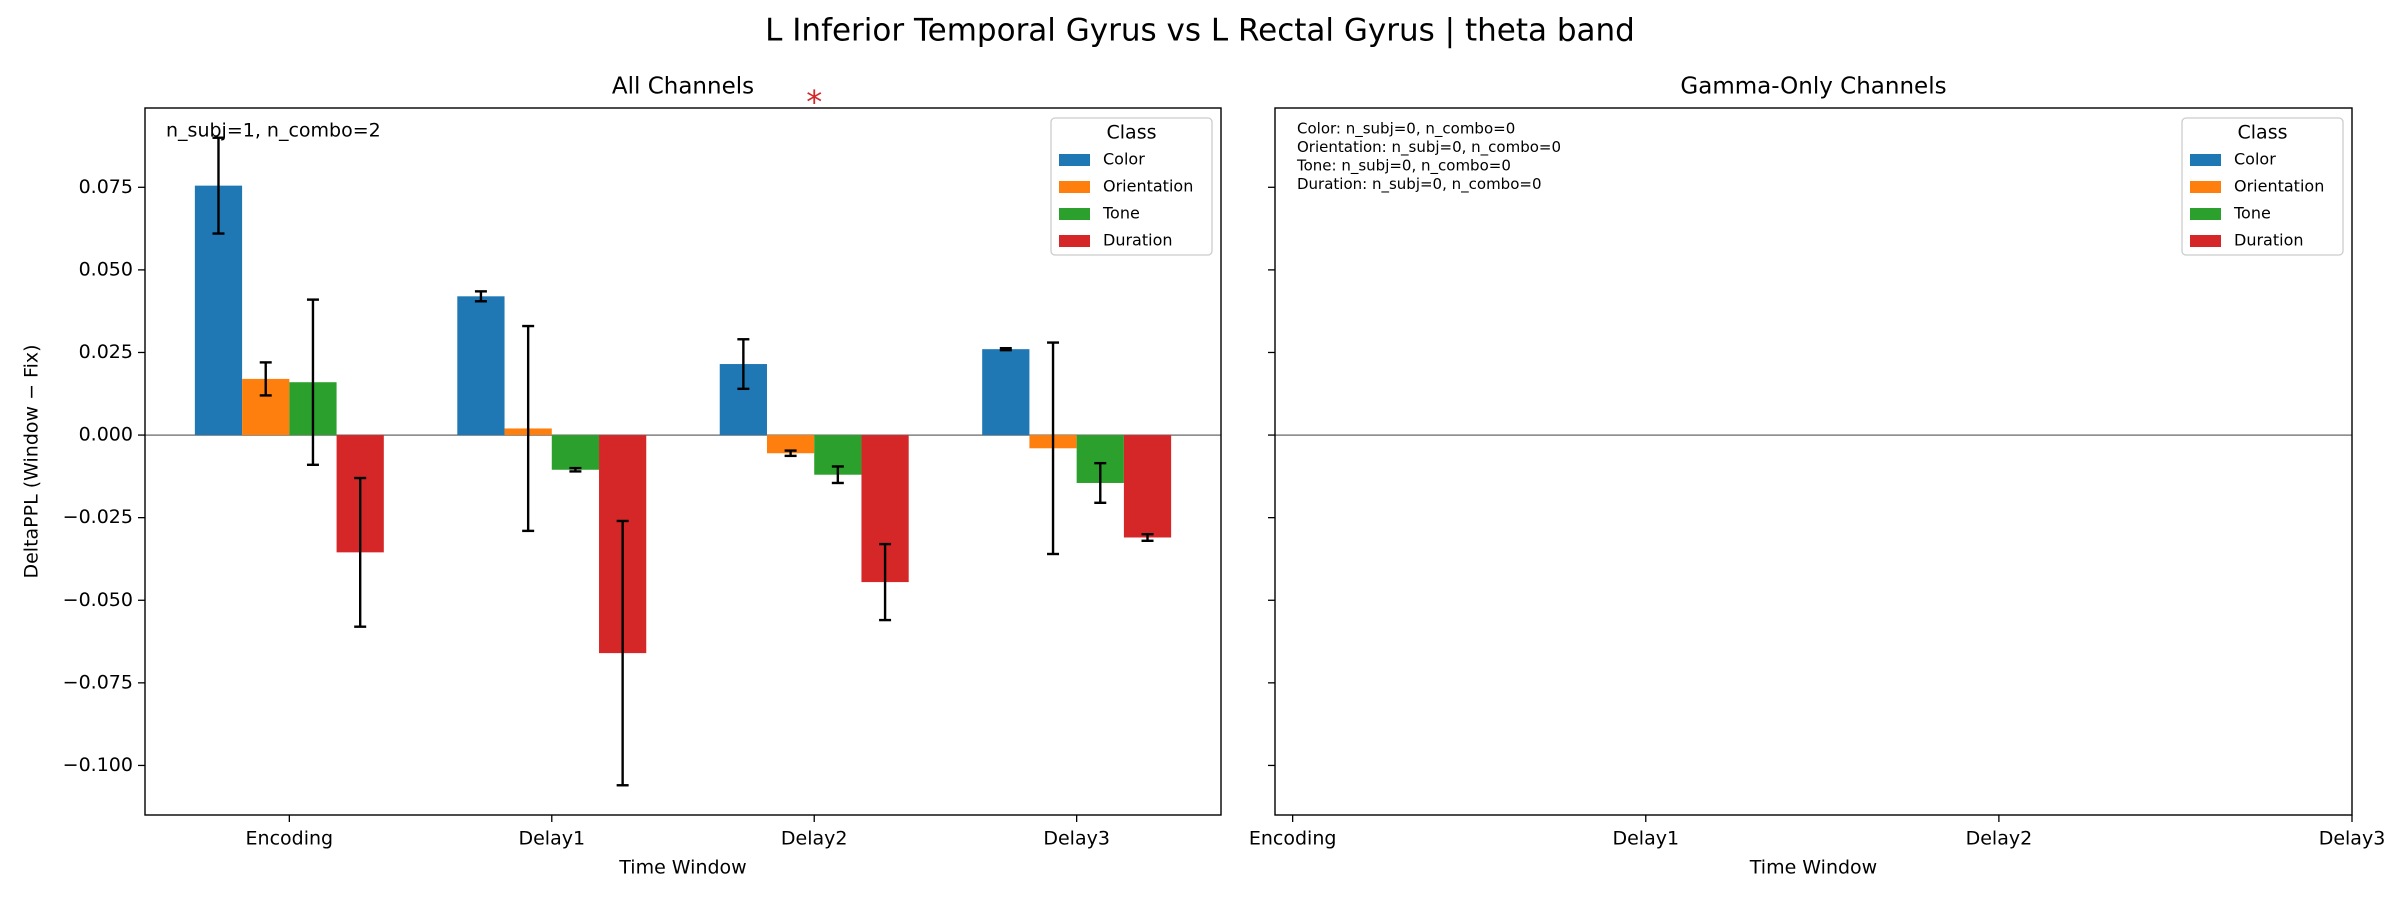 The height and width of the screenshot is (900, 2400). I want to click on y-tick-label: −0.075, so click(98, 682).